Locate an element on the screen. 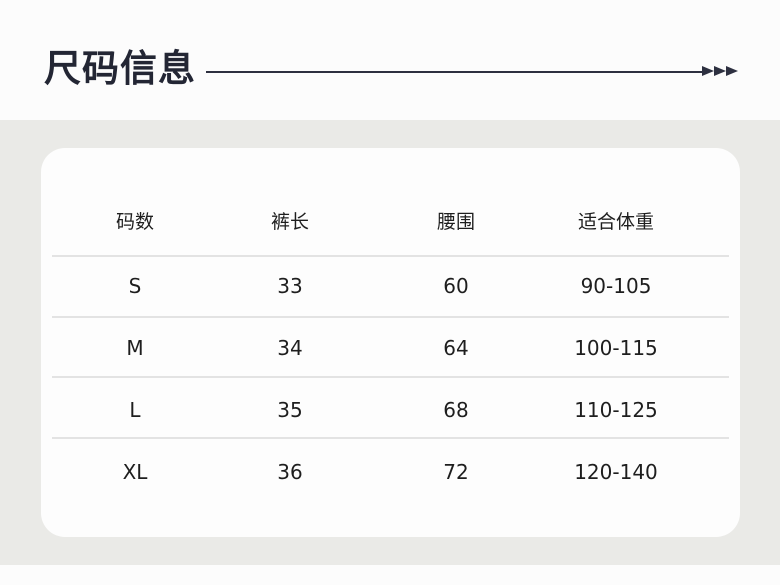 This screenshot has height=585, width=780. table-header-row: 码数 裤长 腰围 适合体重 is located at coordinates (390, 222).